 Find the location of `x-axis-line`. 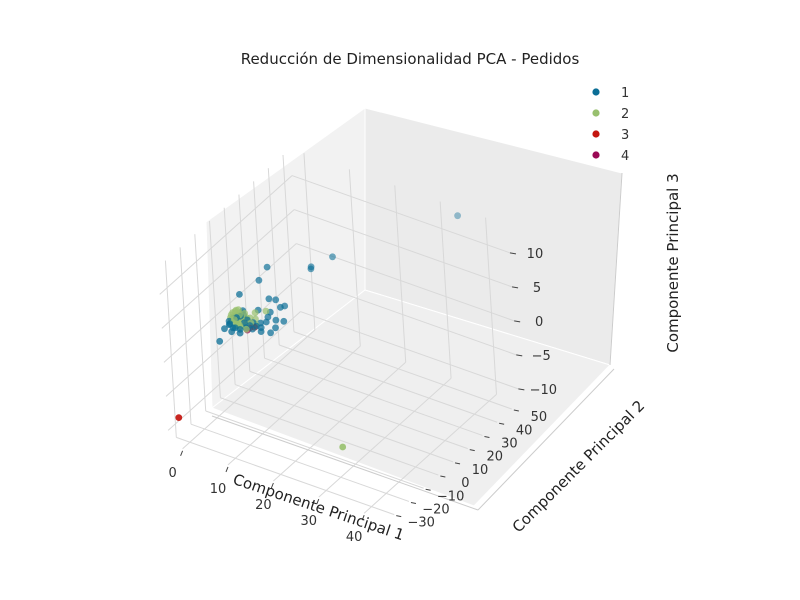

x-axis-line is located at coordinates (345, 463).